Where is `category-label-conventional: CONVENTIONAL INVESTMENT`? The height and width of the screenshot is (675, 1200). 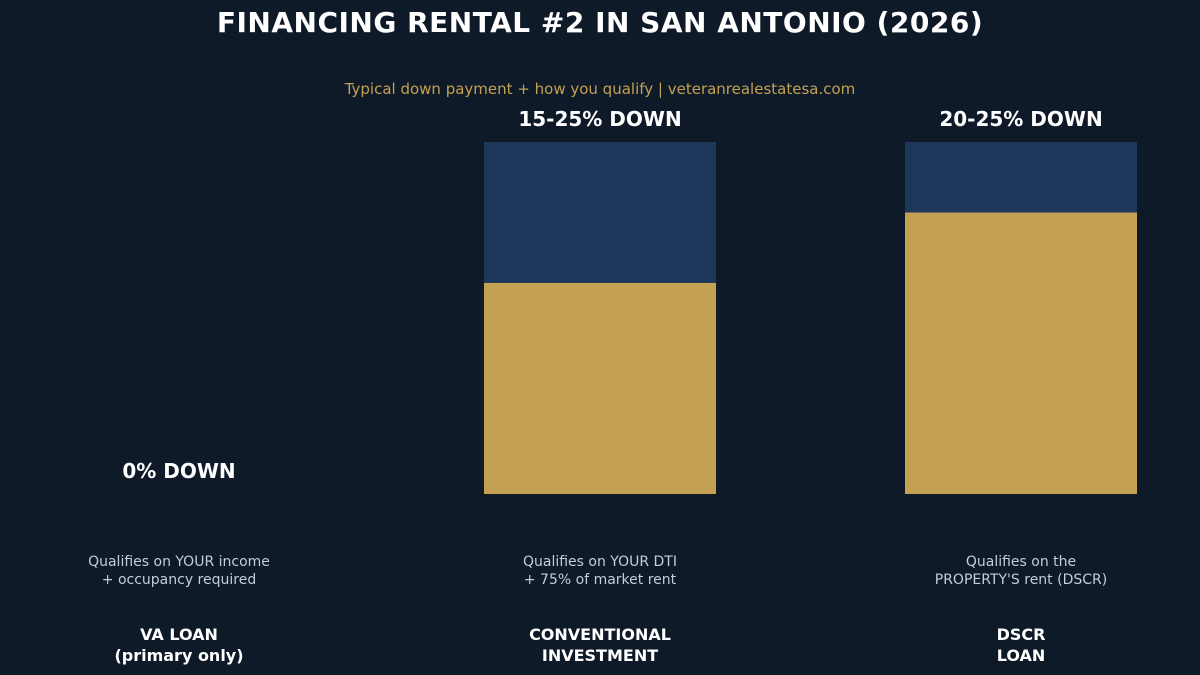 category-label-conventional: CONVENTIONAL INVESTMENT is located at coordinates (600, 645).